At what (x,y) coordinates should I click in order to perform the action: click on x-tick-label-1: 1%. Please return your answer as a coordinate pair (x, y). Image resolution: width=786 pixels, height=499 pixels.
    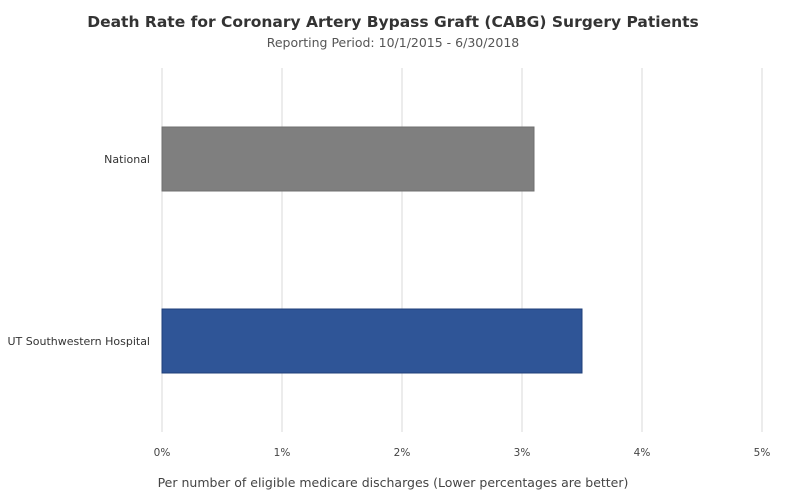
    Looking at the image, I should click on (282, 453).